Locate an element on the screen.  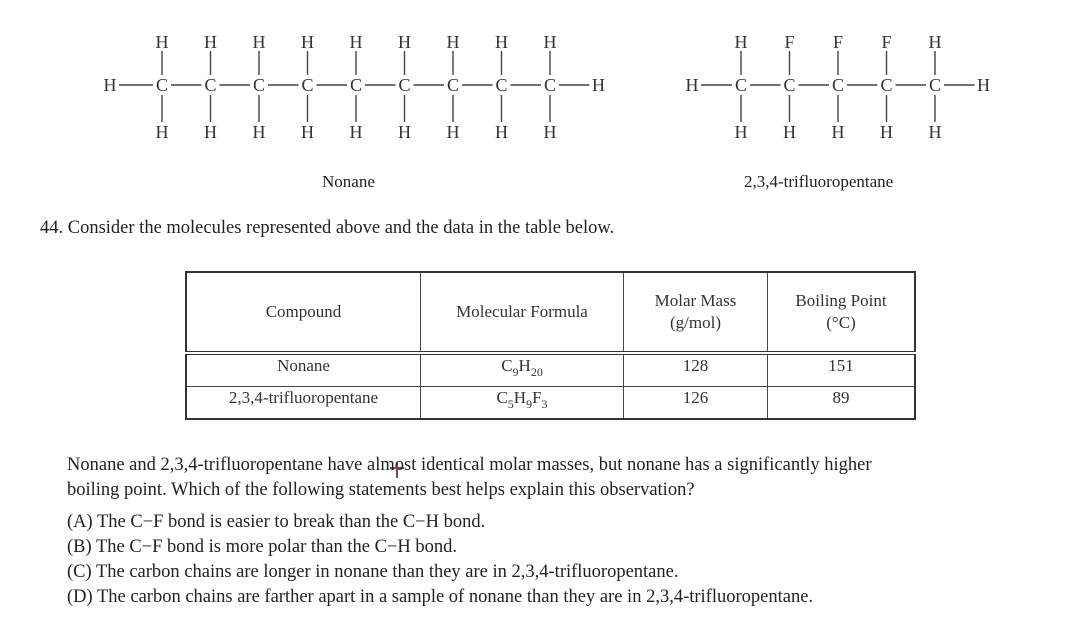
table-row: Nonane C9H20 128 151 is located at coordinates (550, 369).